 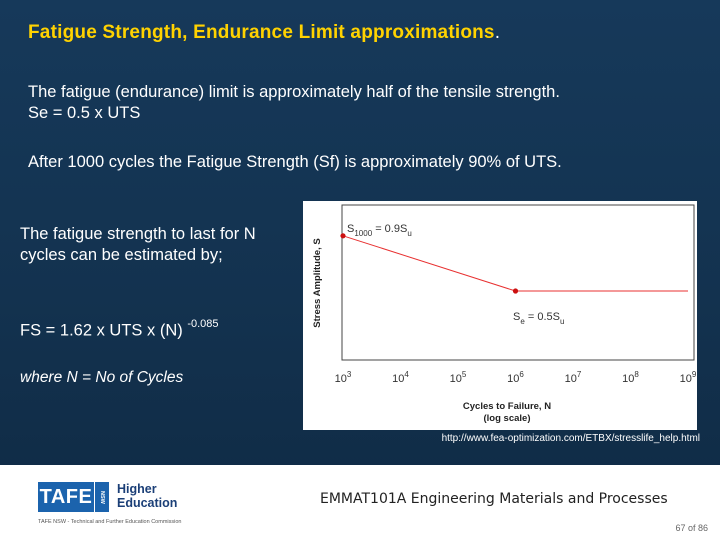 I want to click on x-tick-label: 10³, so click(x=343, y=377).